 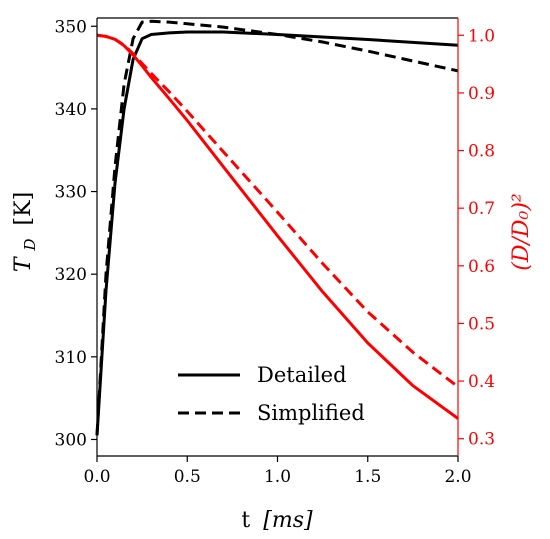 What do you see at coordinates (302, 375) in the screenshot?
I see `legend-label-detailed: Detailed` at bounding box center [302, 375].